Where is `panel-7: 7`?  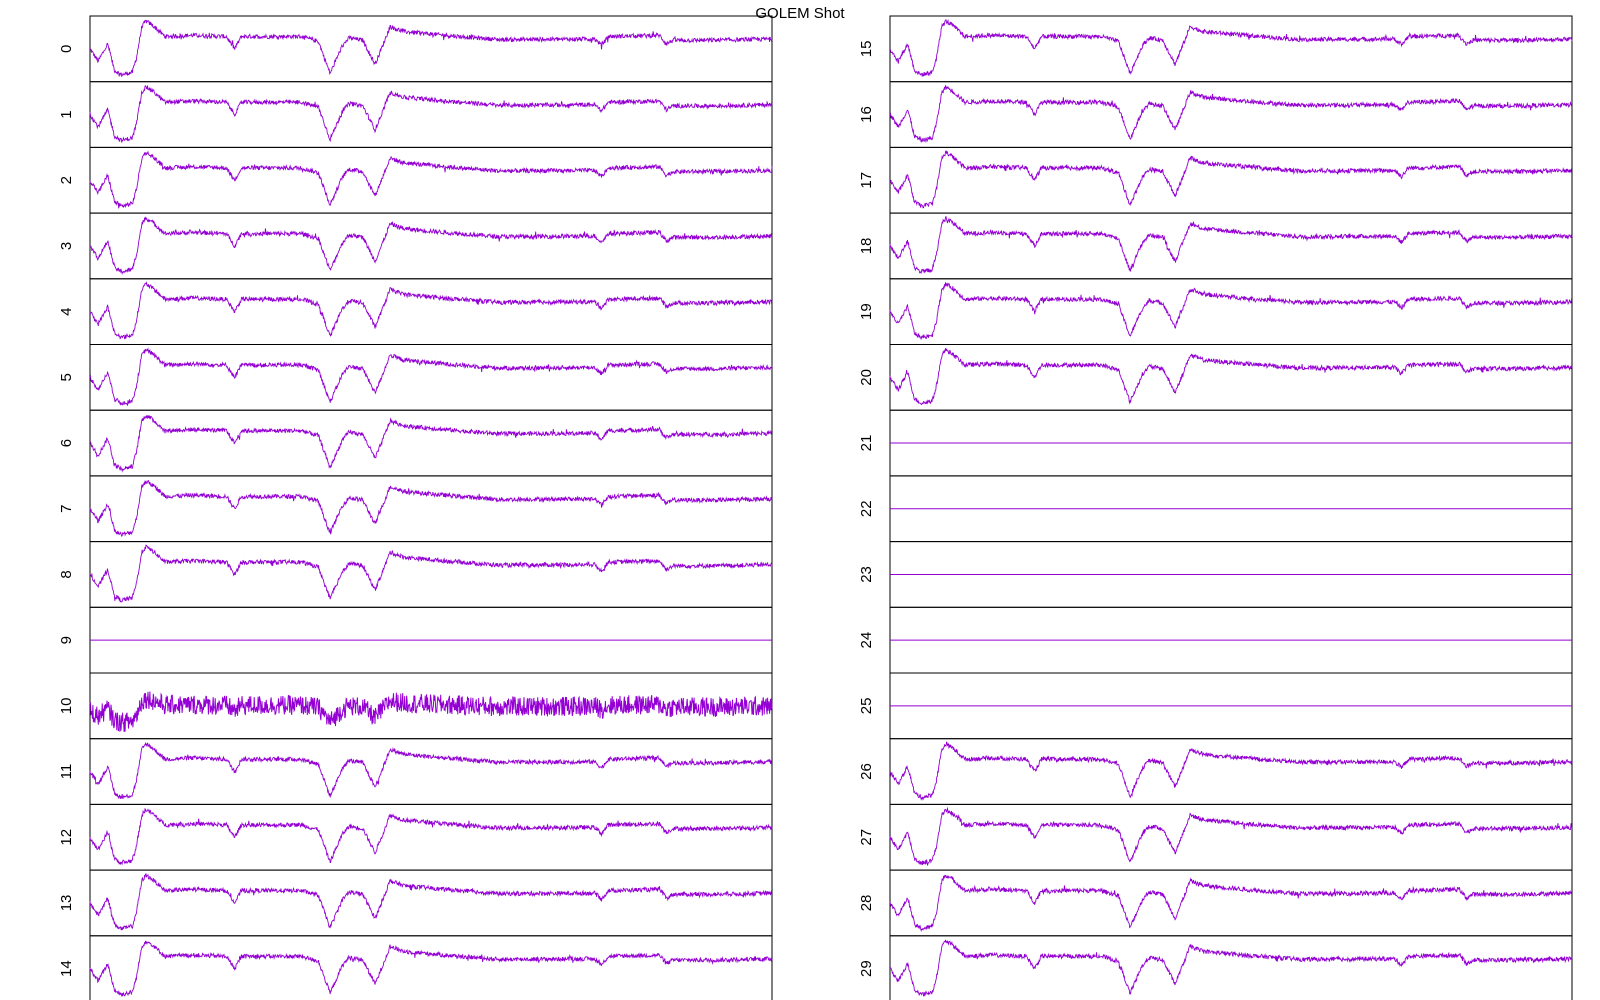 panel-7: 7 is located at coordinates (415, 509).